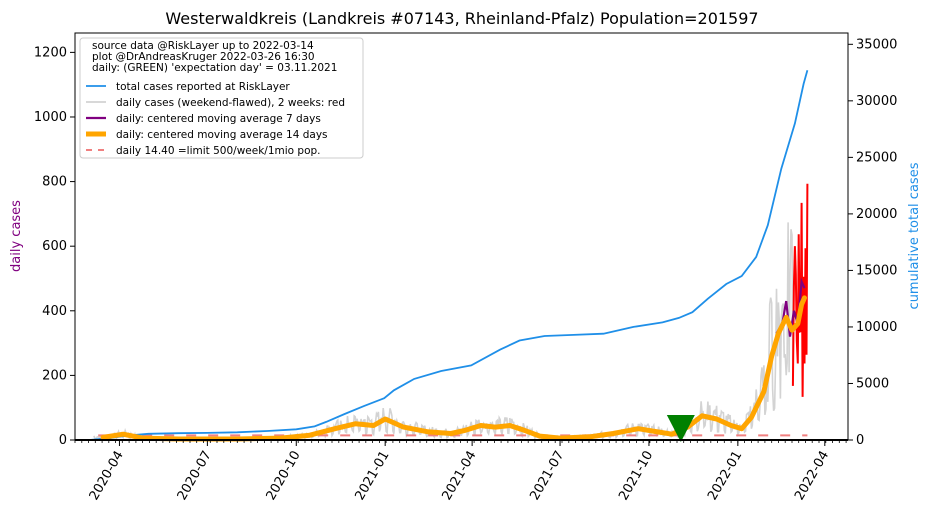 Image resolution: width=932 pixels, height=516 pixels. Describe the element at coordinates (876, 101) in the screenshot. I see `y-right-tick-label: 30000` at that location.